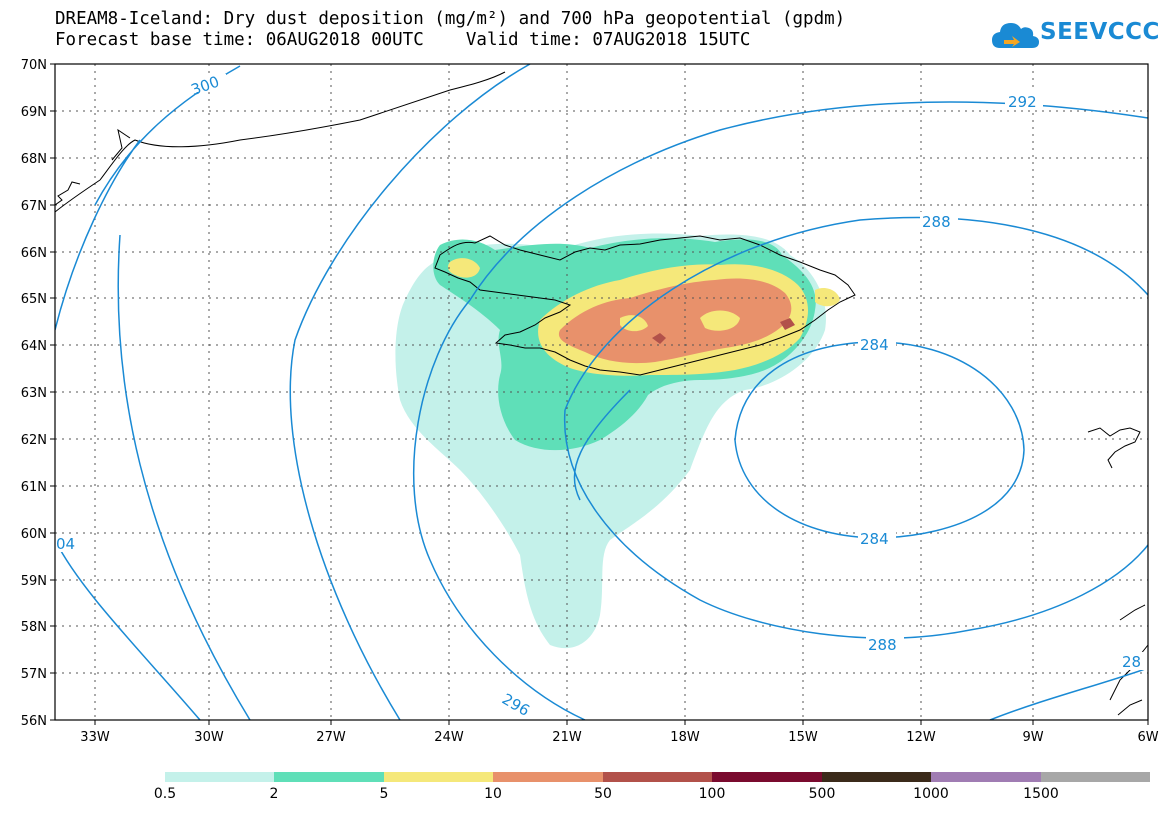 The image size is (1175, 815). Describe the element at coordinates (1114, 448) in the screenshot. I see `faroe-coast` at that location.